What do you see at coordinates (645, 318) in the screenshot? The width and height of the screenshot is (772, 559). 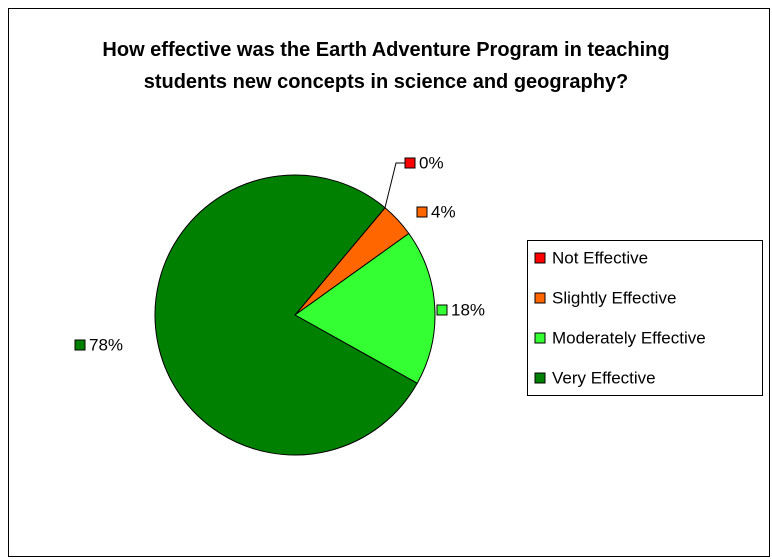 I see `legend-box` at bounding box center [645, 318].